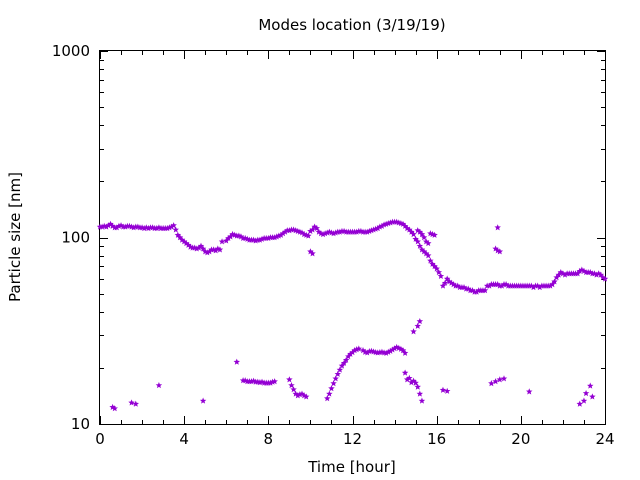  Describe the element at coordinates (352, 439) in the screenshot. I see `x-tick-label: 12` at that location.